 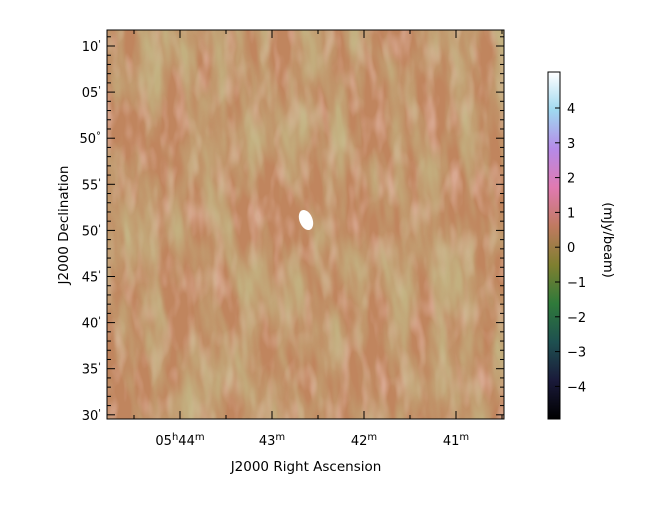 I want to click on y-tick-unit: °, so click(x=98, y=136).